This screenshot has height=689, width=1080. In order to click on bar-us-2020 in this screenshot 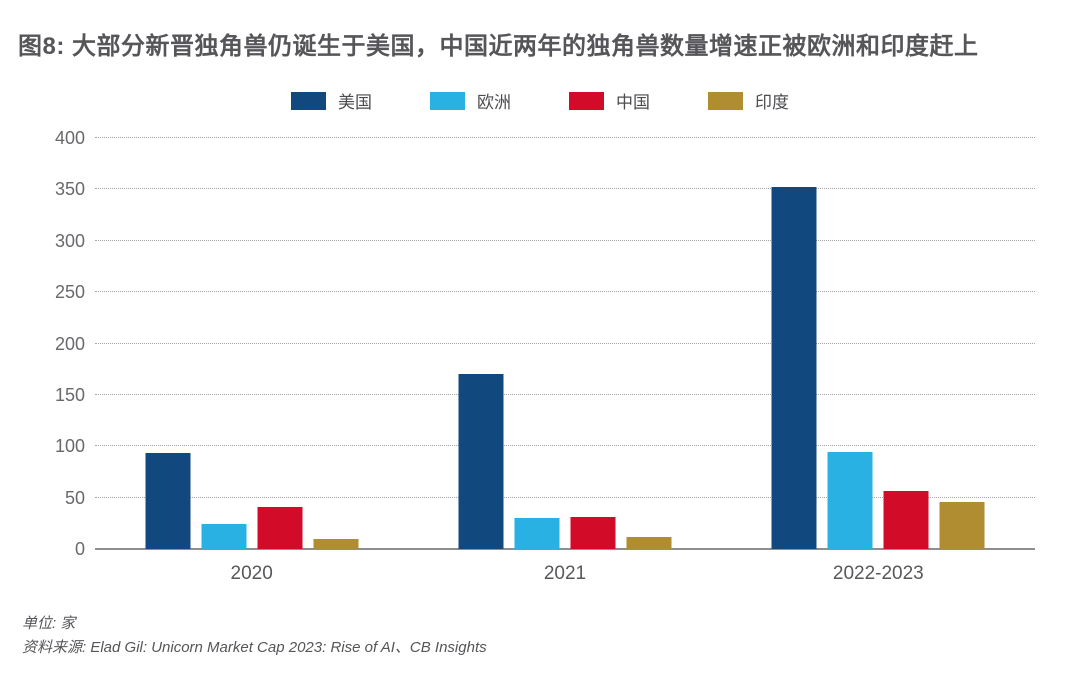, I will do `click(168, 501)`.